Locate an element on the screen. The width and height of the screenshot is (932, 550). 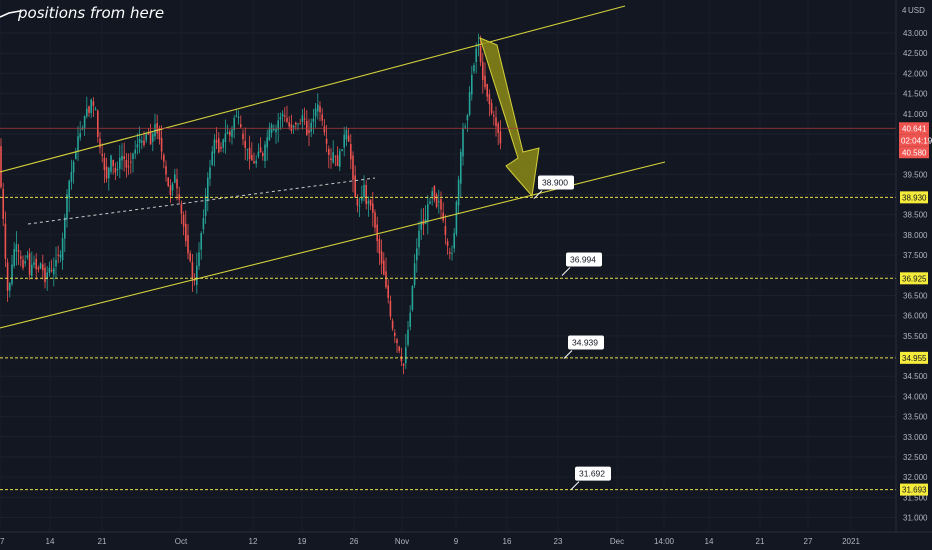
down-arrow-icon is located at coordinates (509, 117).